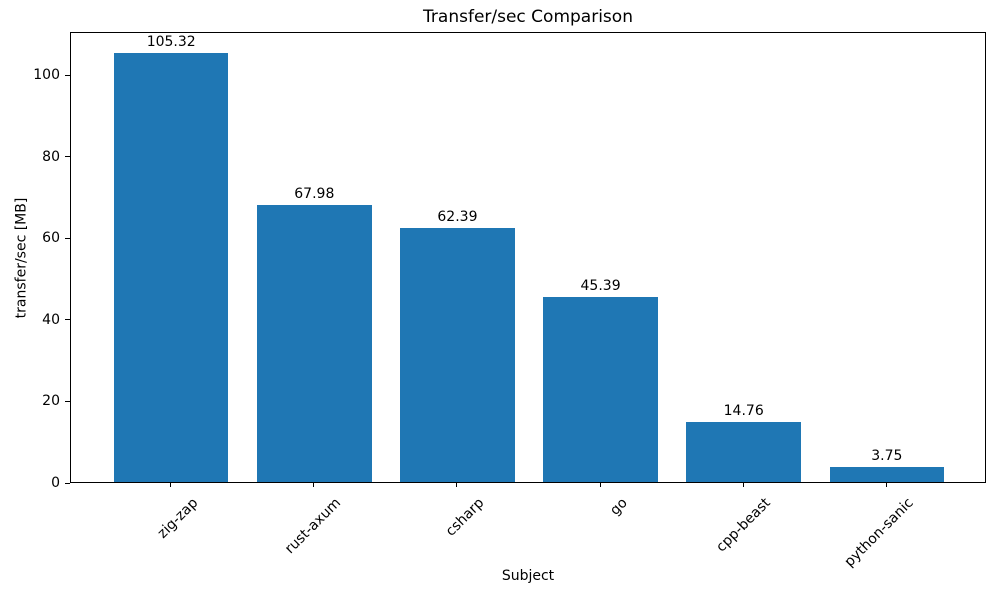 The width and height of the screenshot is (1000, 600). What do you see at coordinates (743, 410) in the screenshot?
I see `bar-value-label: 14.76` at bounding box center [743, 410].